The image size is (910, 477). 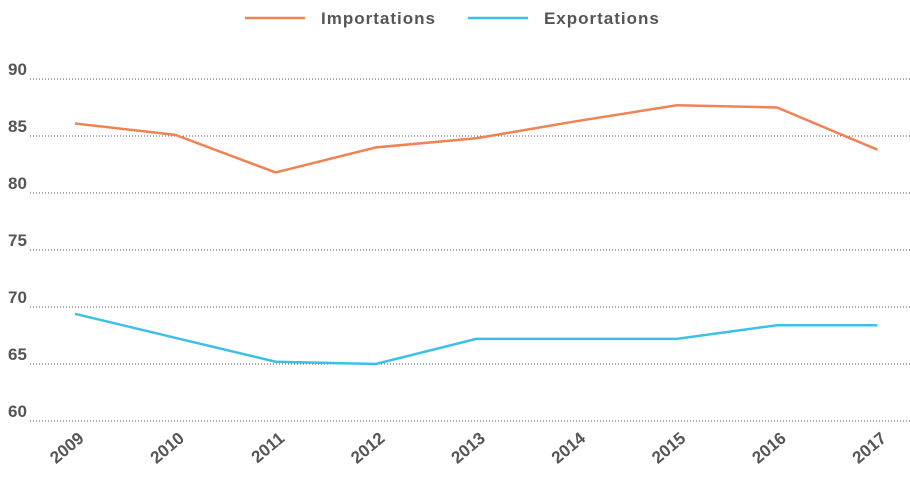 I want to click on y-tick-label: 85, so click(x=17, y=126).